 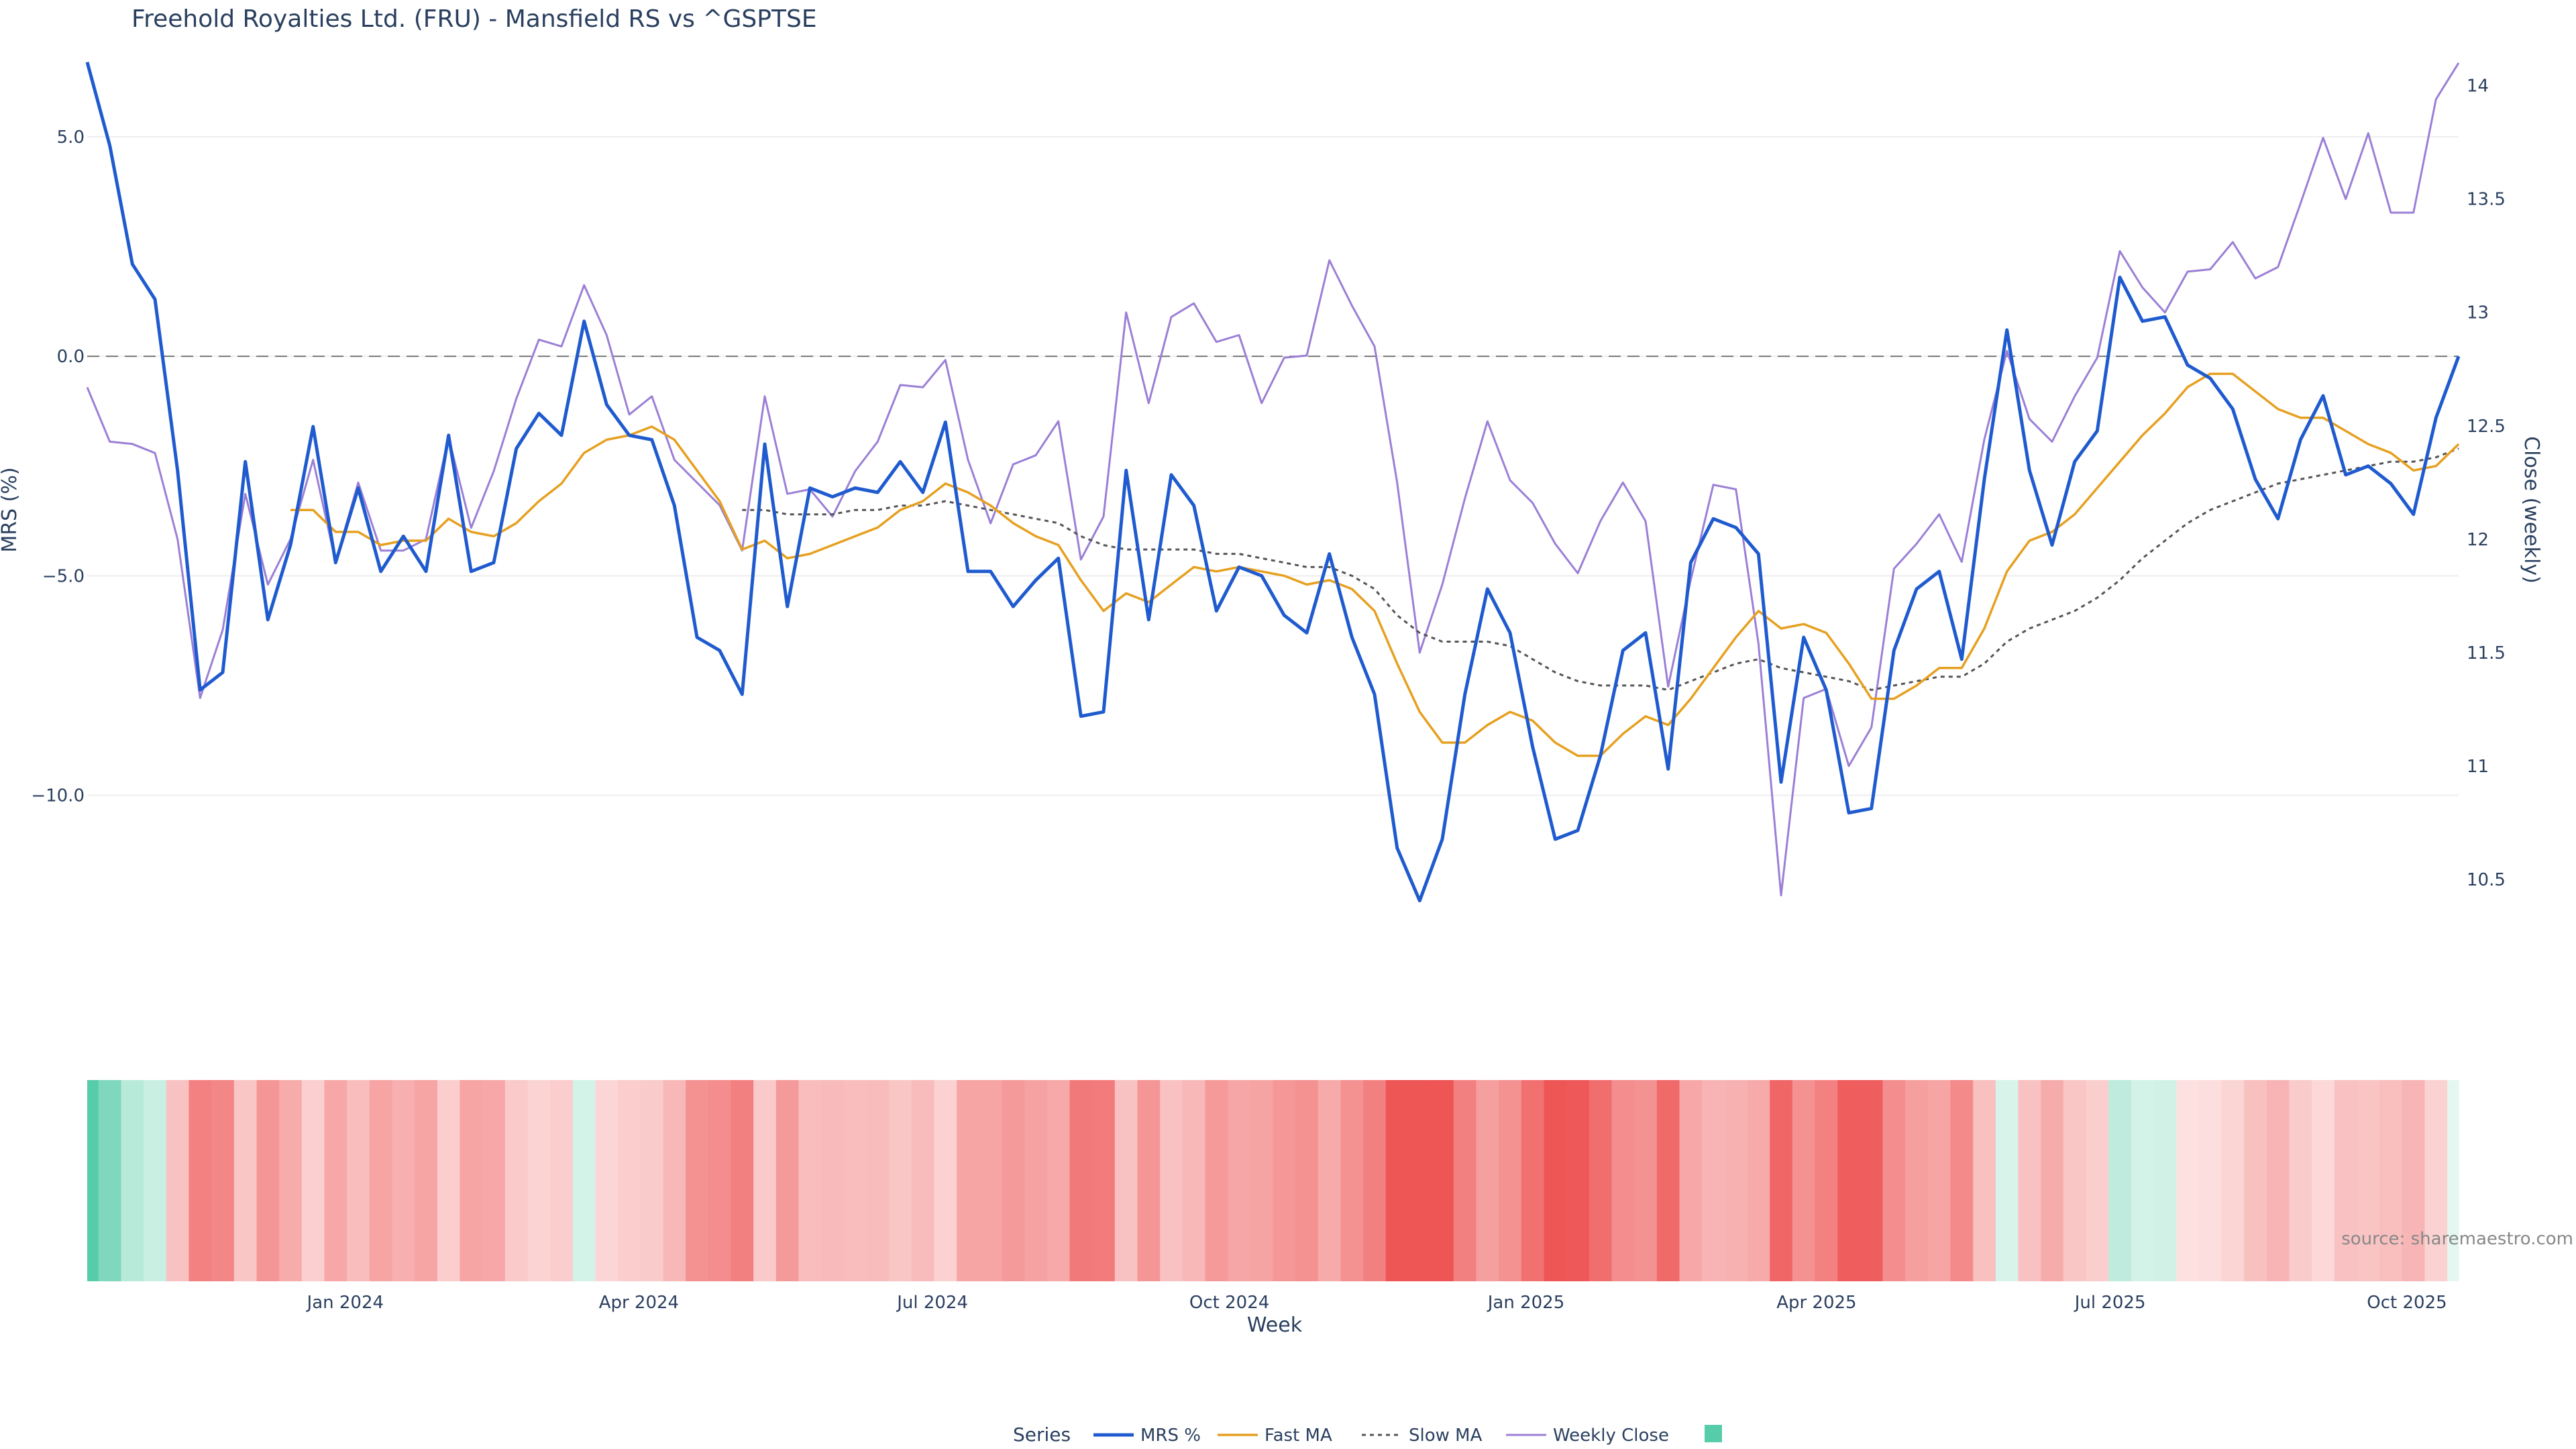 I want to click on y-left-tick-label: 5.0, so click(x=71, y=137).